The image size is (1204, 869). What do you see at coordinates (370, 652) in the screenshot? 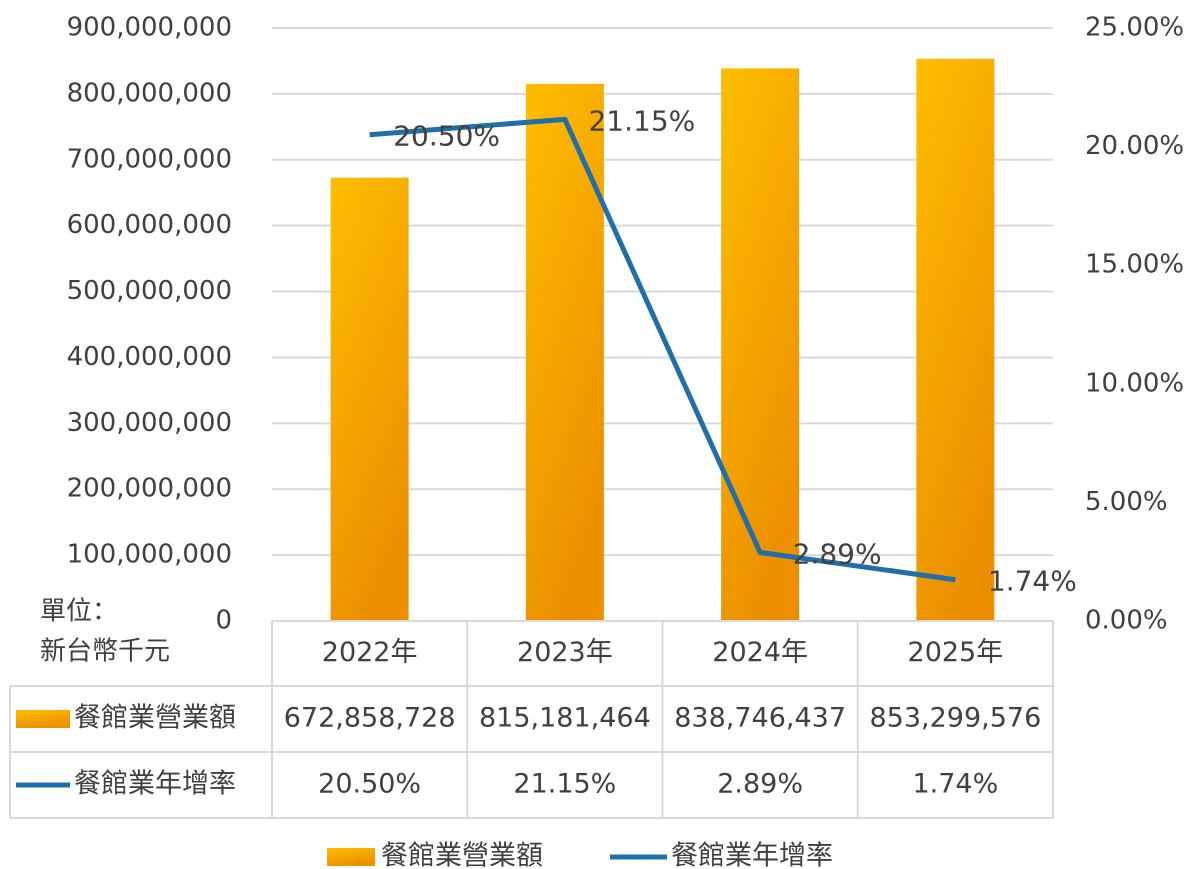
I see `x-tick-label: 2022年` at bounding box center [370, 652].